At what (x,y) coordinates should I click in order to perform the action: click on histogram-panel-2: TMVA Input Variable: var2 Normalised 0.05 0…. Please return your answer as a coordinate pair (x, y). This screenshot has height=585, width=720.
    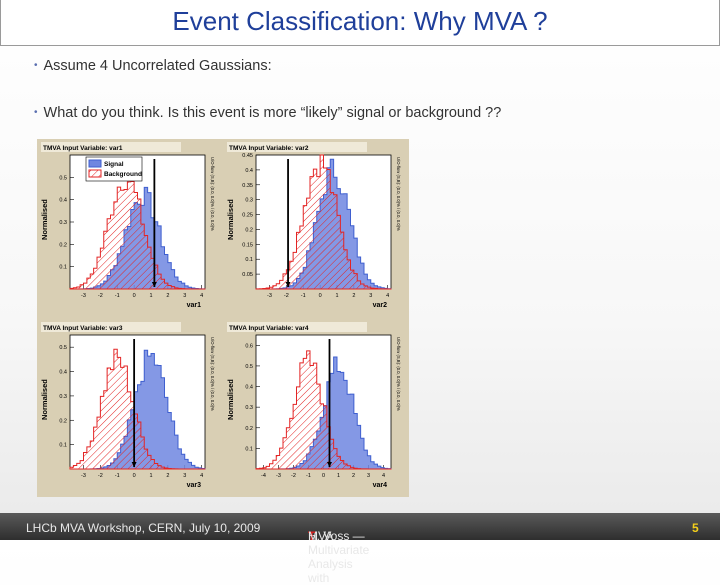
    Looking at the image, I should click on (313, 225).